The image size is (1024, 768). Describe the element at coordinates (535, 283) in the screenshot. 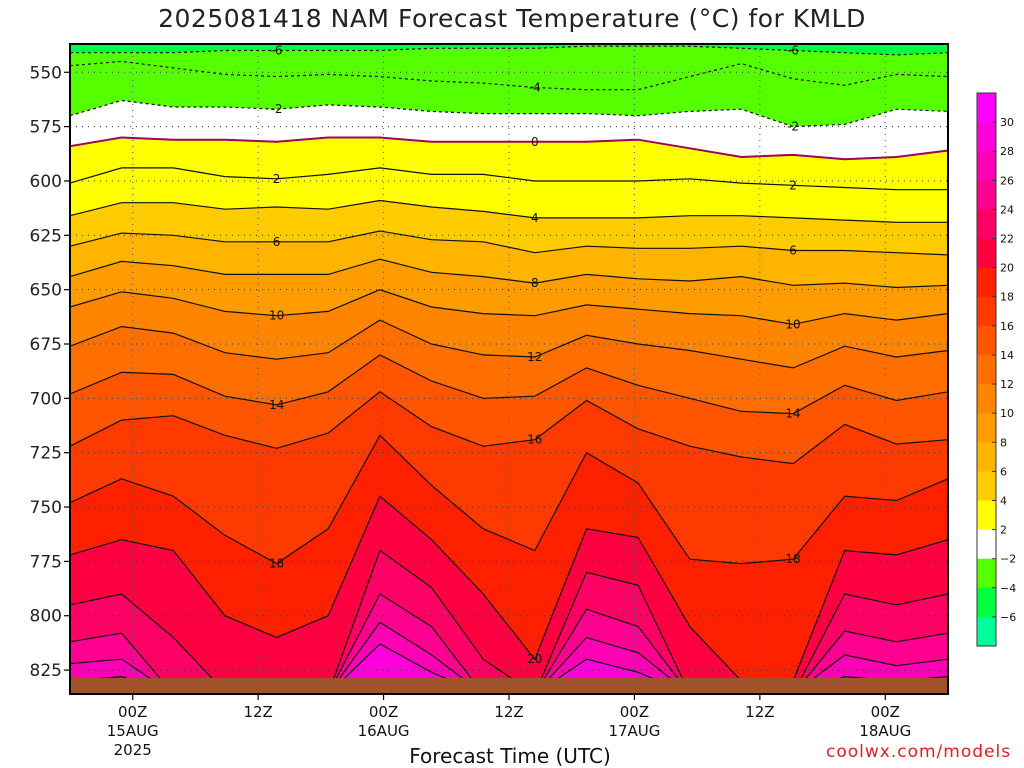

I see `contour-label: 8` at that location.